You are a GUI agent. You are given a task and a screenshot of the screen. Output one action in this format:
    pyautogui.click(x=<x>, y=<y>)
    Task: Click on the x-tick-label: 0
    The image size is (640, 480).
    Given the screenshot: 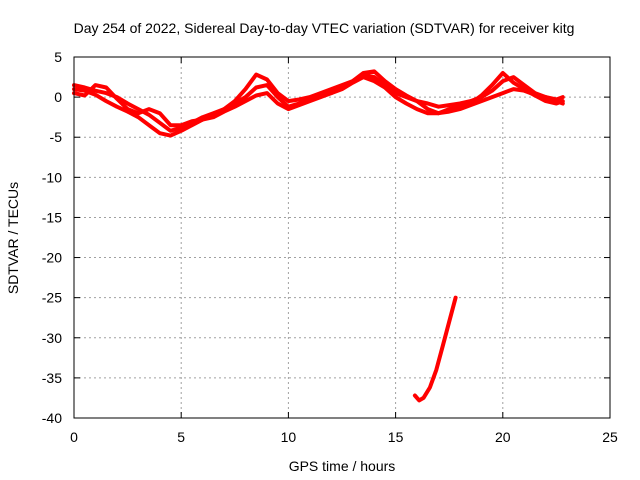 What is the action you would take?
    pyautogui.click(x=74, y=437)
    